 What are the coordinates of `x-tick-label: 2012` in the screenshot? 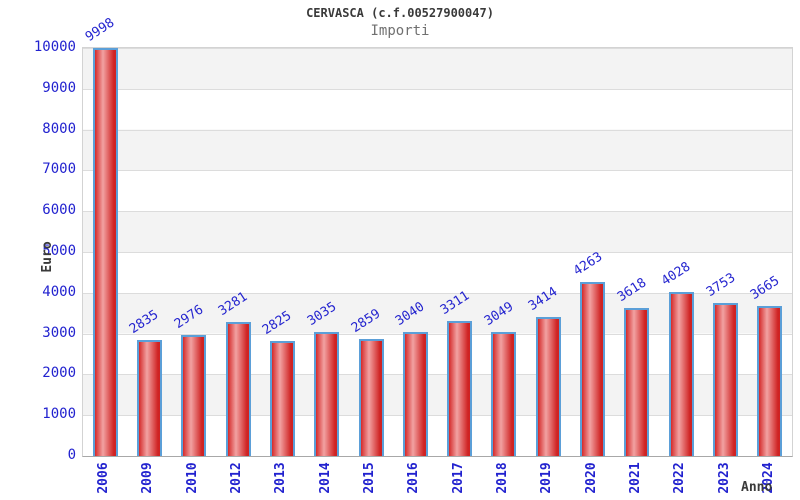 It's located at (237, 478).